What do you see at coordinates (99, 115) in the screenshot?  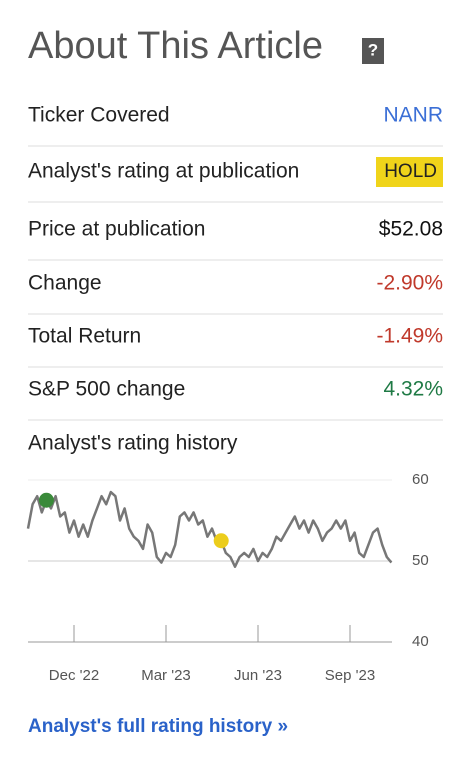 I see `row-label: Ticker Covered` at bounding box center [99, 115].